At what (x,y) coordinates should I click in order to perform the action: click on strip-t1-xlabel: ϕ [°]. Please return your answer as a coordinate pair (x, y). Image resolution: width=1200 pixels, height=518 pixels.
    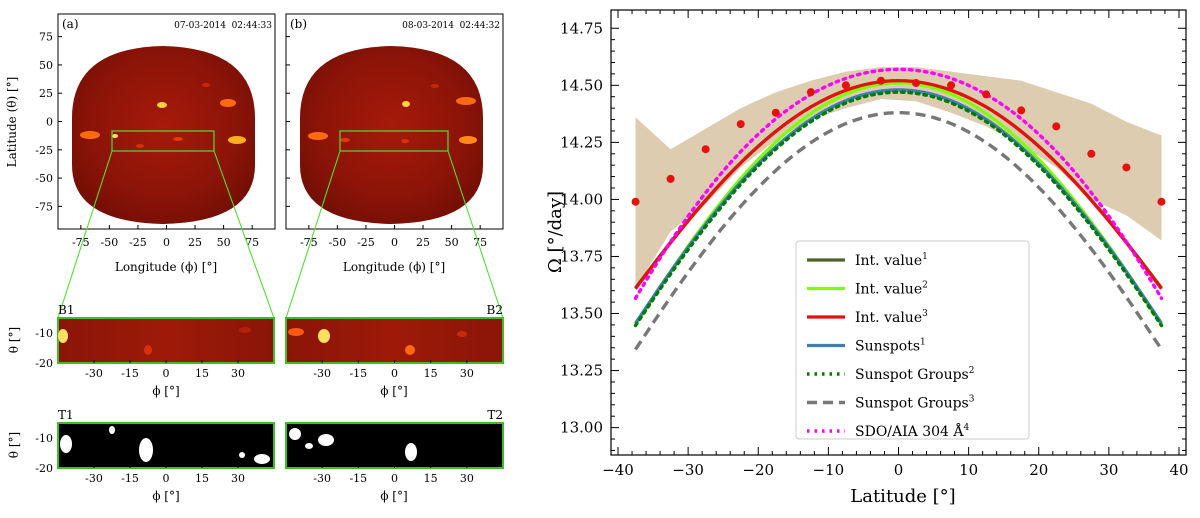
    Looking at the image, I should click on (165, 496).